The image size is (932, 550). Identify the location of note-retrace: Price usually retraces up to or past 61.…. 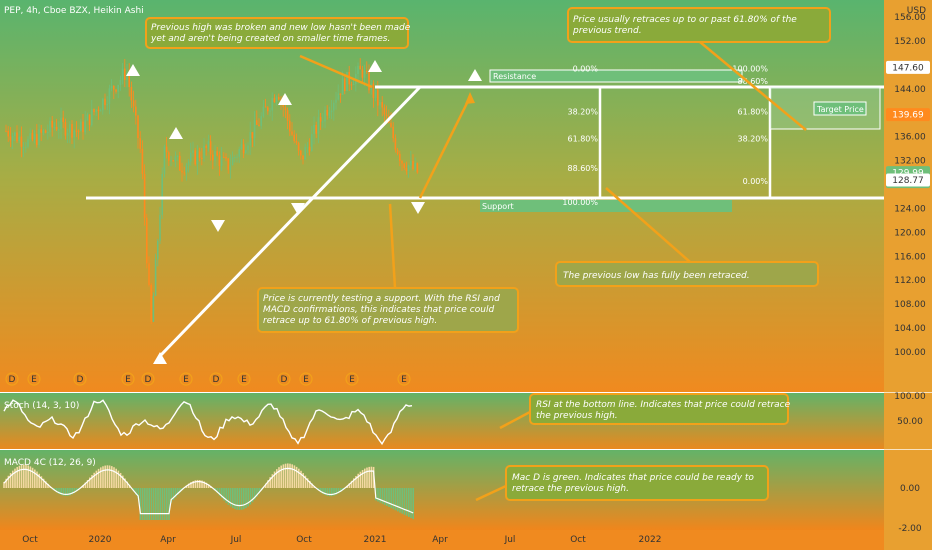
(699, 25).